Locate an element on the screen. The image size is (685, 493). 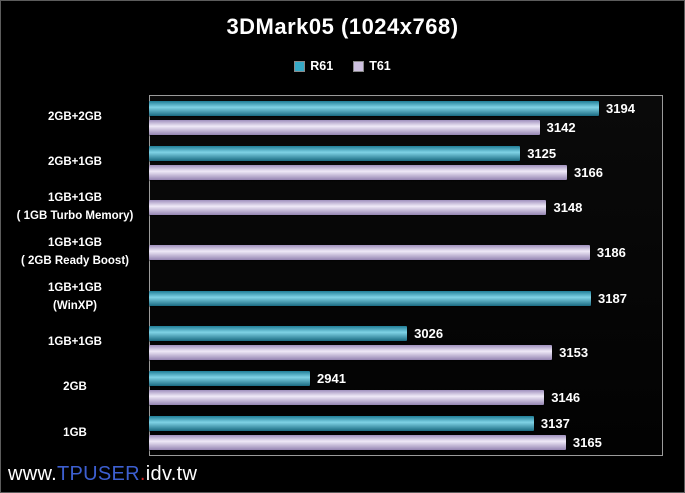
bar-line: 3146 is located at coordinates (406, 398).